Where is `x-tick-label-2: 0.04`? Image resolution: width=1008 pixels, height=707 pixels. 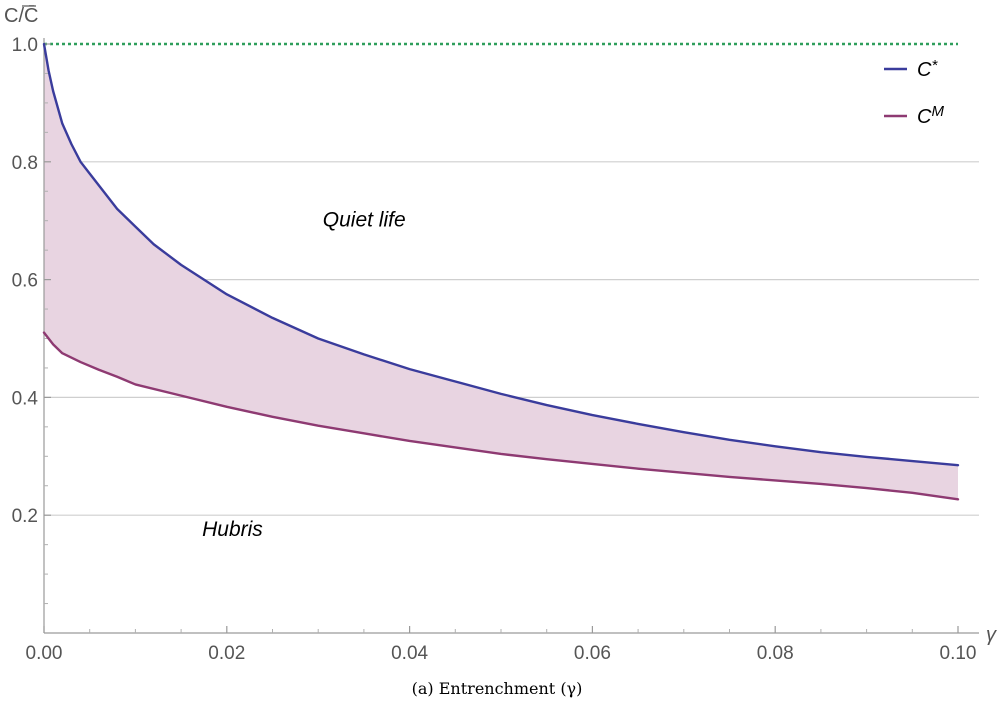
x-tick-label-2: 0.04 is located at coordinates (409, 653).